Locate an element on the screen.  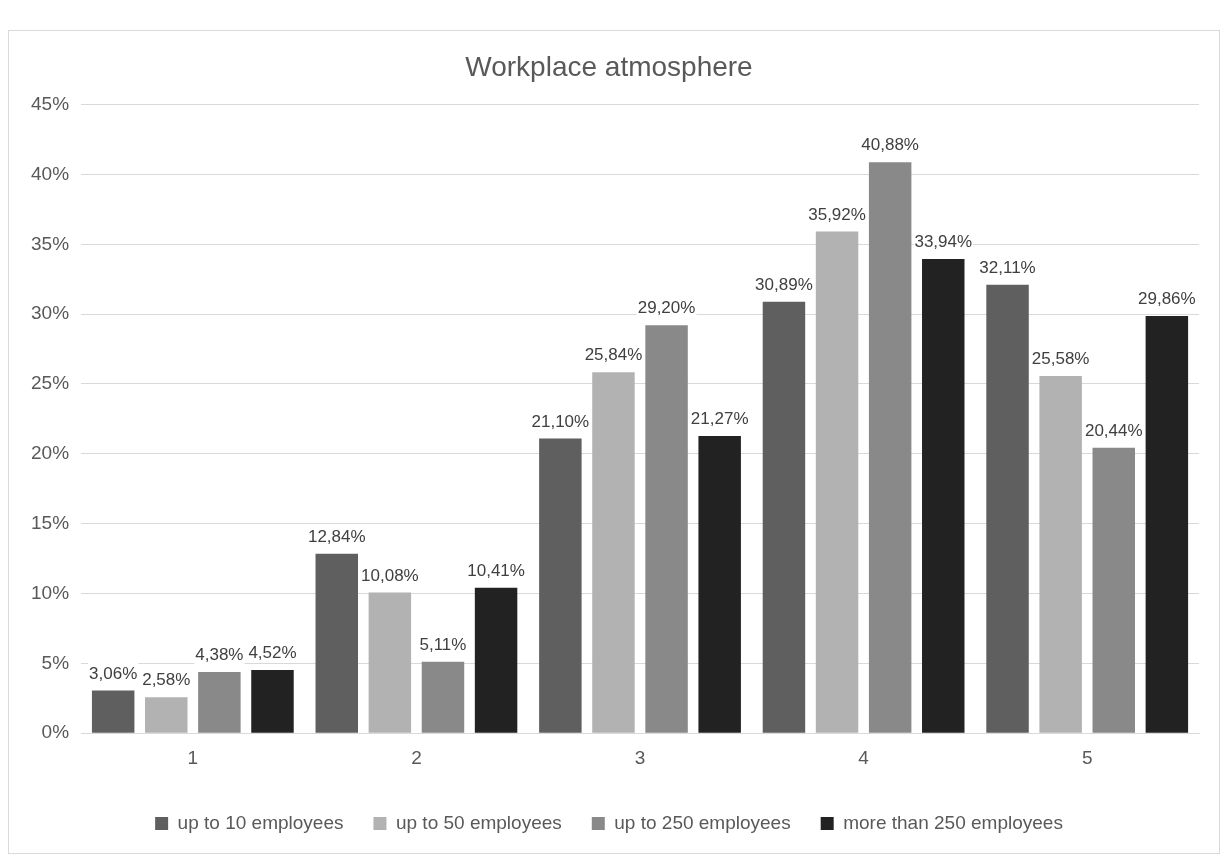
data-label: 2,58% is located at coordinates (166, 680).